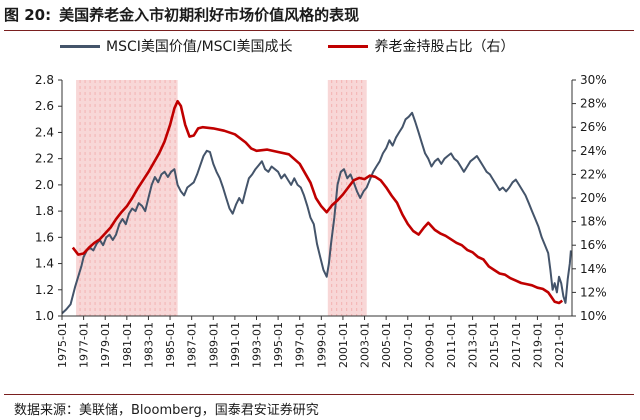 The width and height of the screenshot is (640, 420). I want to click on legend-swatch-right-series, so click(348, 46).